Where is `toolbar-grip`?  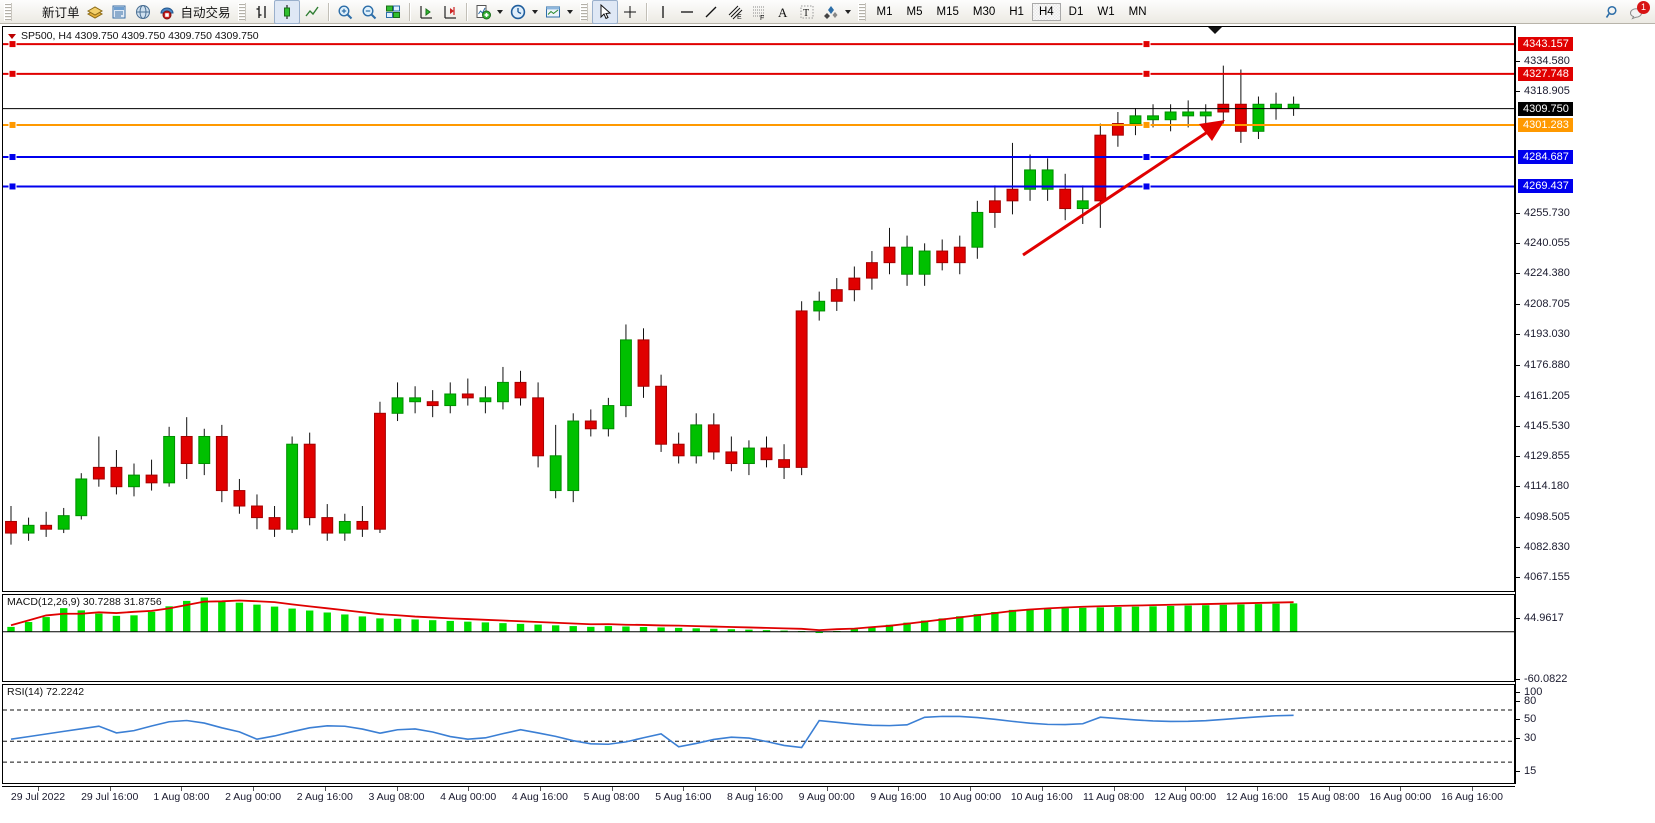 toolbar-grip is located at coordinates (8, 11).